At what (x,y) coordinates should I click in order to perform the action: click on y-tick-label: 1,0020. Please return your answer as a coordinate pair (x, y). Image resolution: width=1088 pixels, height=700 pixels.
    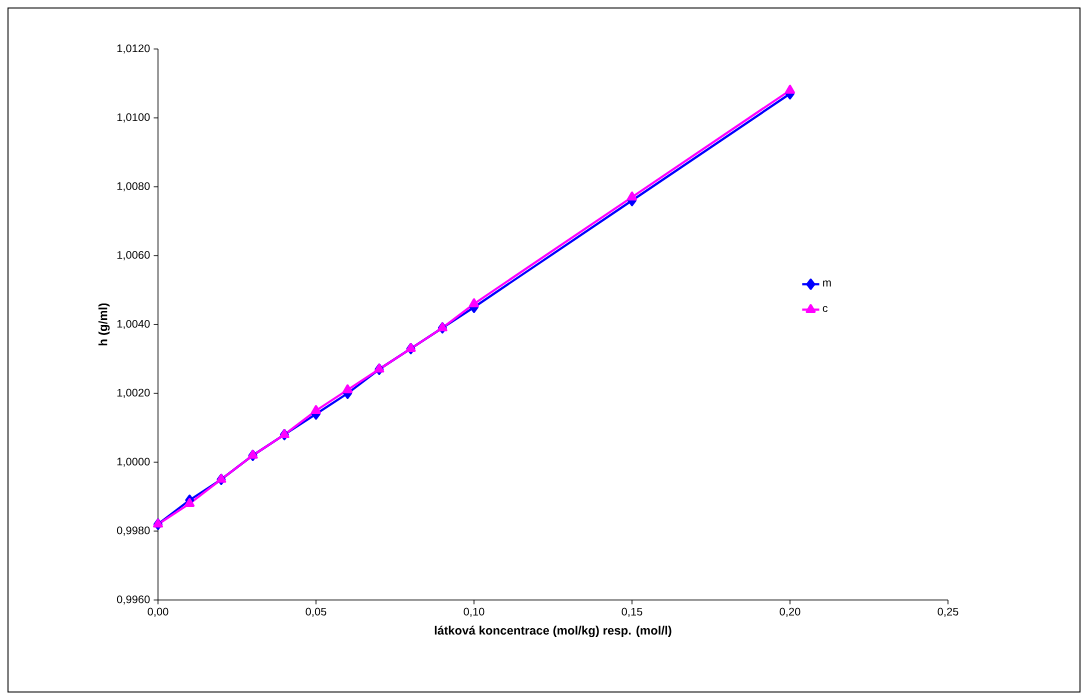
    Looking at the image, I should click on (133, 393).